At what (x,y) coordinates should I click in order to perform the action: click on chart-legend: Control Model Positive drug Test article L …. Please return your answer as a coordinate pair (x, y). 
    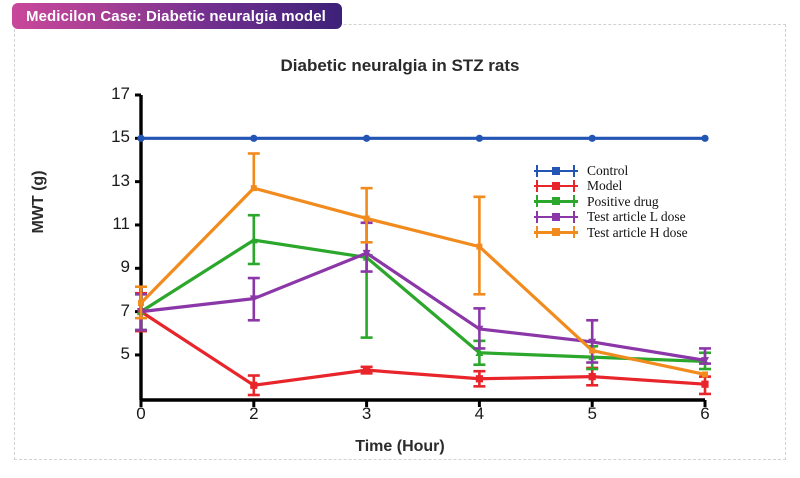
    Looking at the image, I should click on (611, 201).